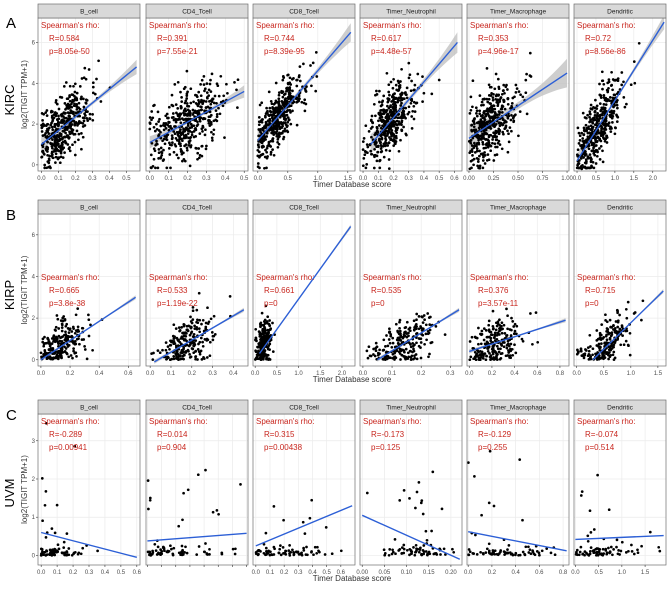 This screenshot has width=669, height=605. I want to click on facet-strip-label: Timer_Neutrophil, so click(411, 208).